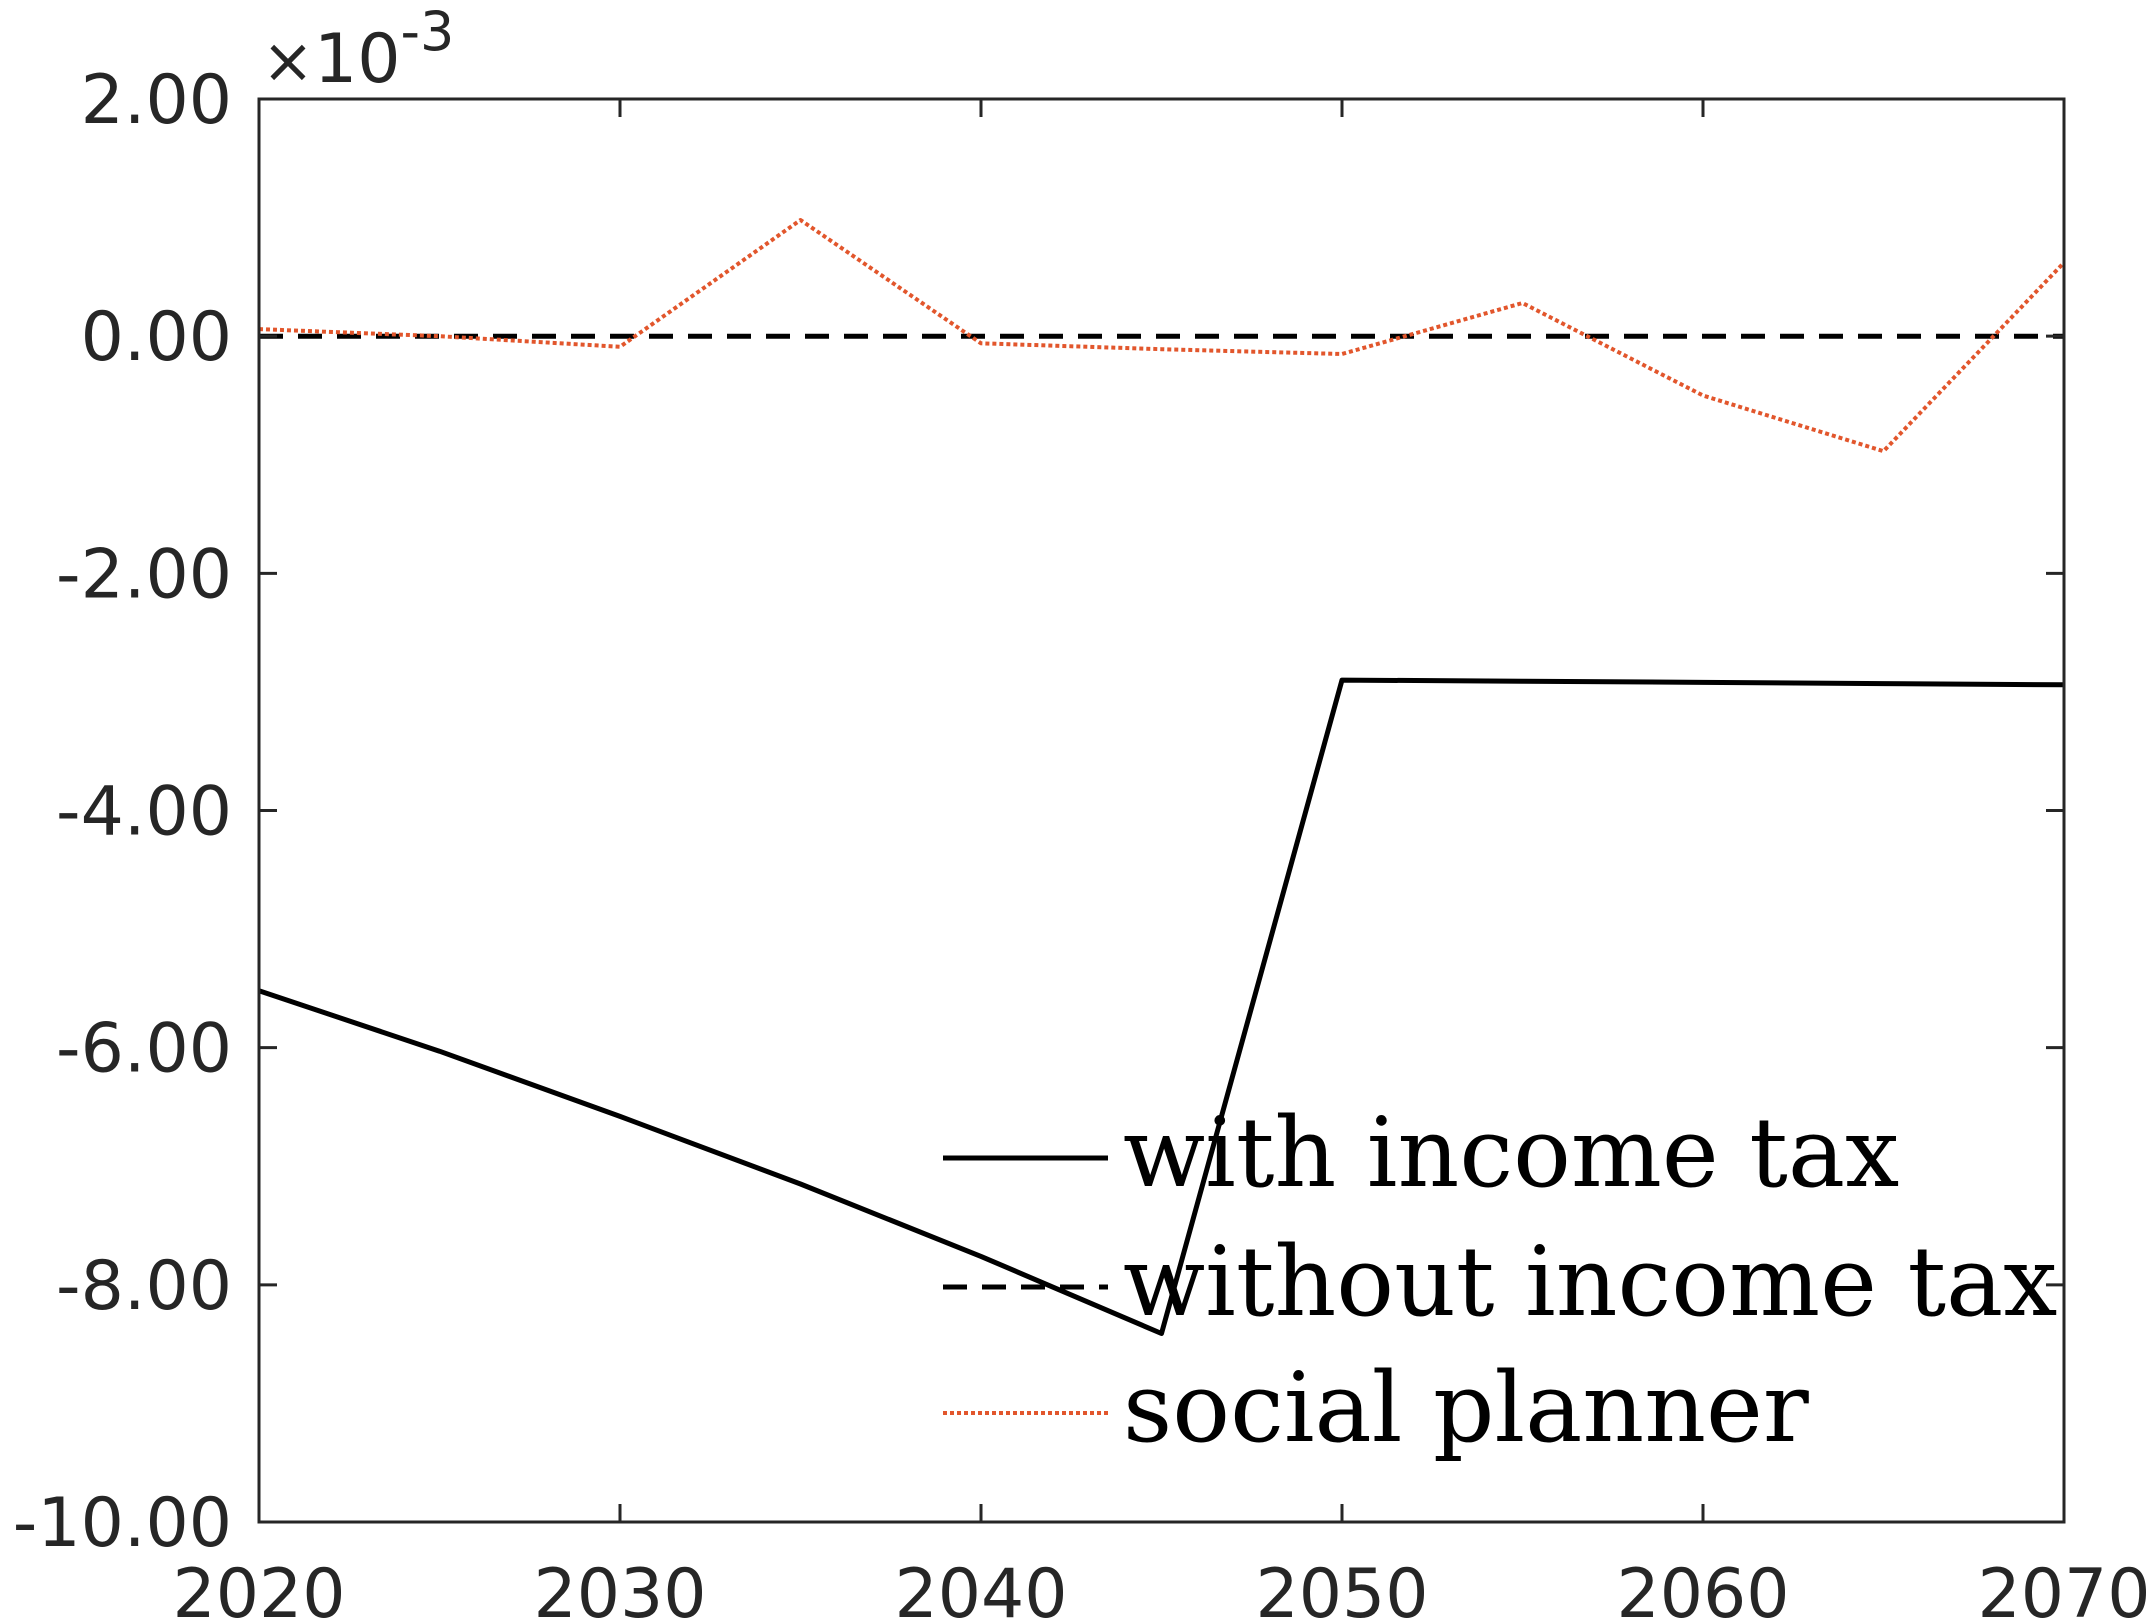 The image size is (2155, 1622). Describe the element at coordinates (427, 31) in the screenshot. I see `y-exponent-power: -3` at that location.